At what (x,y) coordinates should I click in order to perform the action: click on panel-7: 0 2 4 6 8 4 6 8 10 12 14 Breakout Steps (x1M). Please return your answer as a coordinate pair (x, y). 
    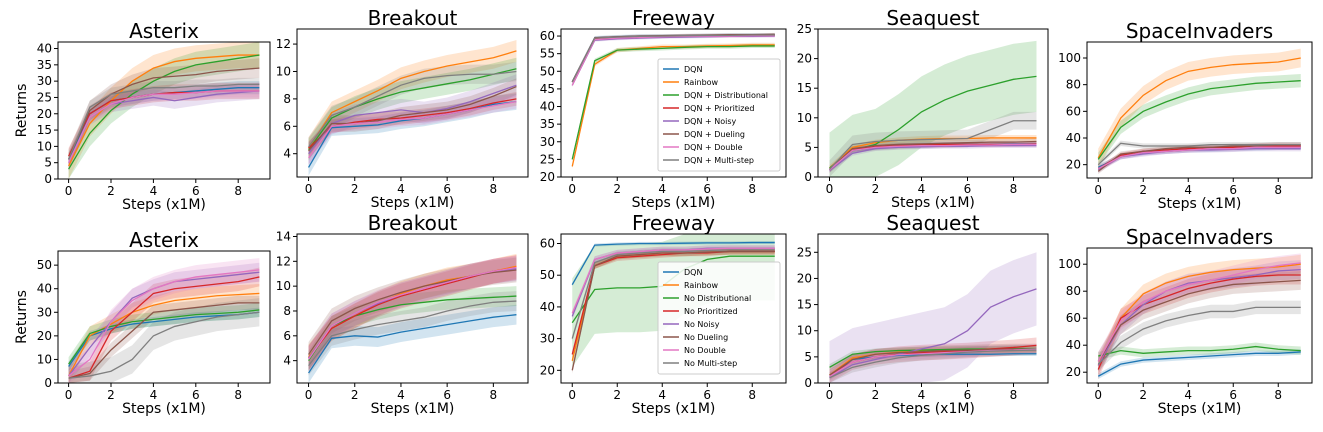
    Looking at the image, I should click on (402, 314).